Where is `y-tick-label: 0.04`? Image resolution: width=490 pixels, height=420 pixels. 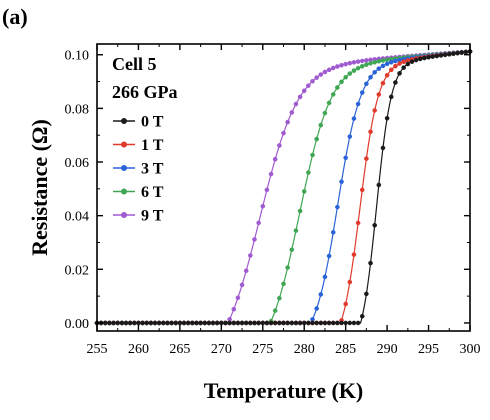 y-tick-label: 0.04 is located at coordinates (77, 217).